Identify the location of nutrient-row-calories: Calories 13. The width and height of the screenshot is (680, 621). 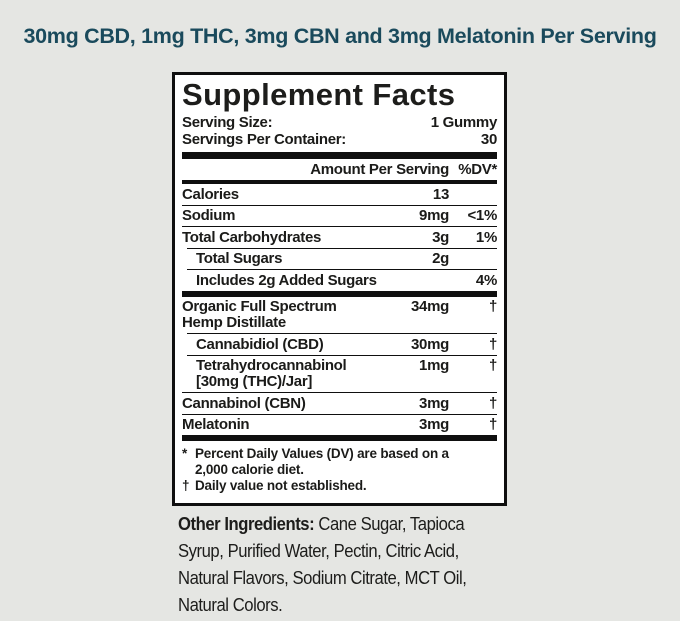
(315, 194).